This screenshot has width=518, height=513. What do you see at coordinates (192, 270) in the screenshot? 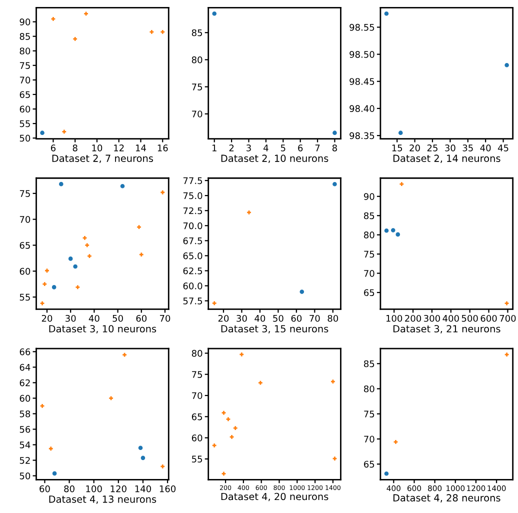
I see `y-tick-label: 62.5` at bounding box center [192, 270].